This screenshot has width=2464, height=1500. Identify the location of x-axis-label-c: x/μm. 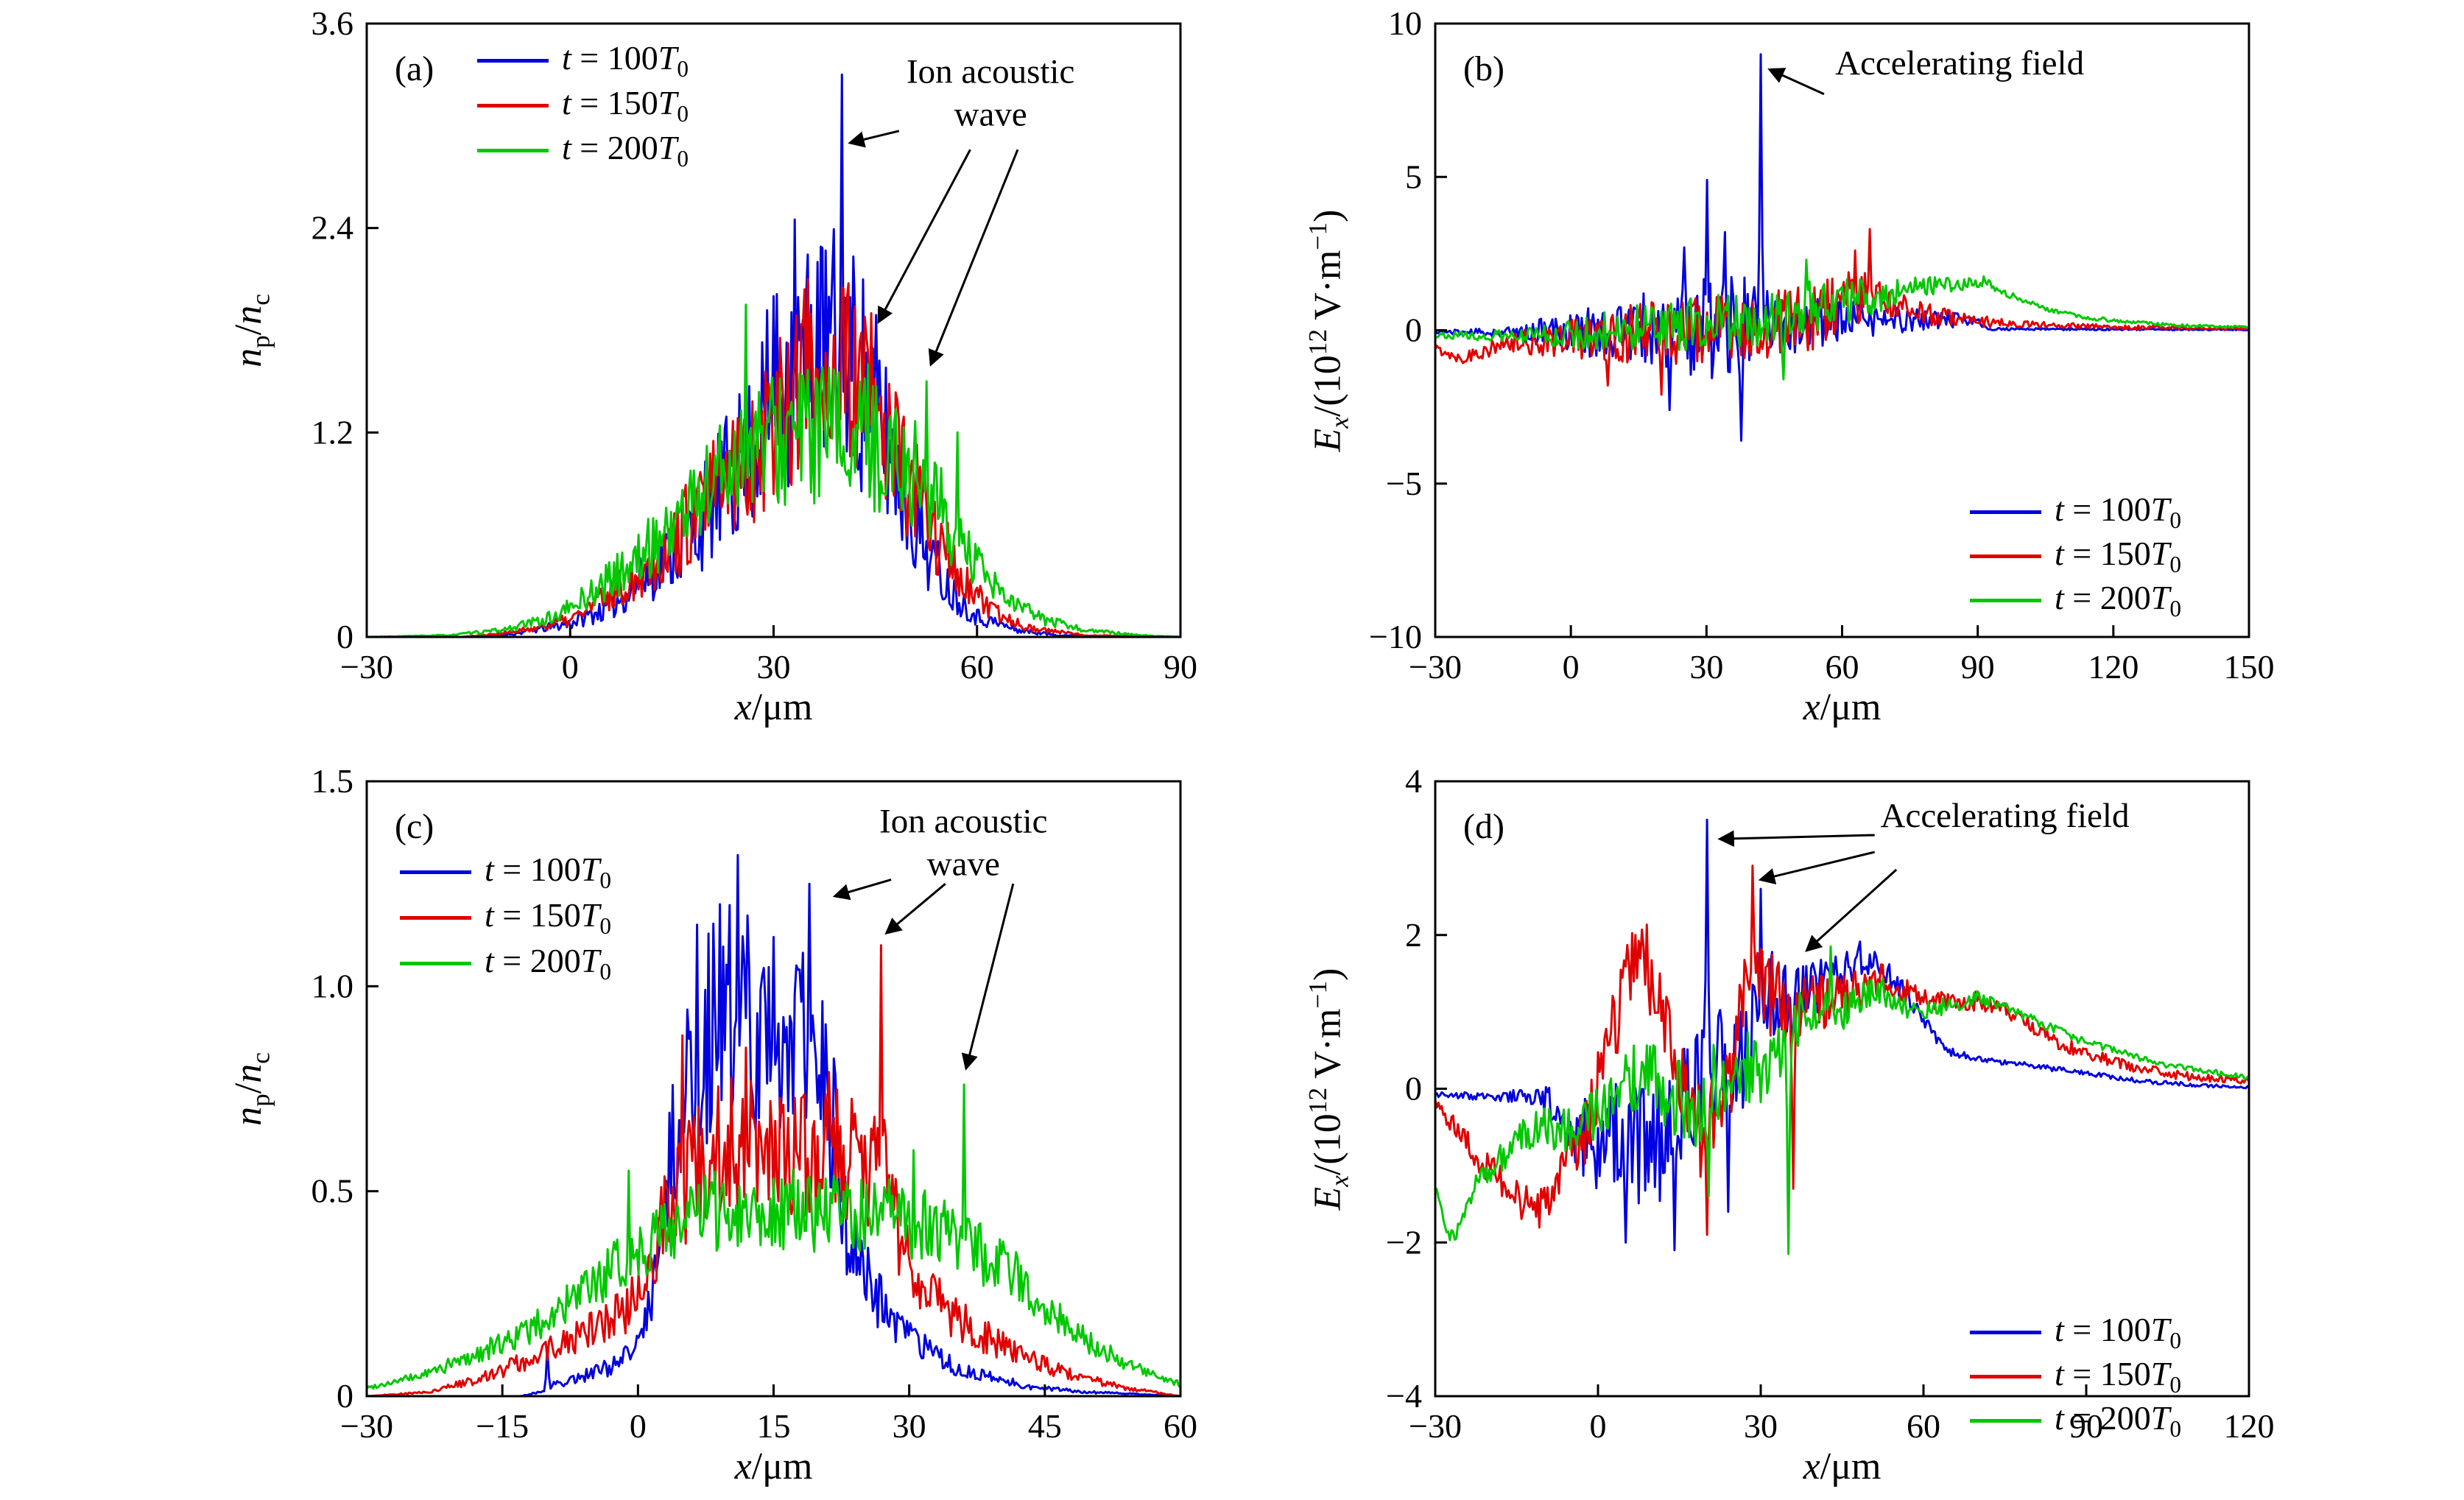
(773, 1467).